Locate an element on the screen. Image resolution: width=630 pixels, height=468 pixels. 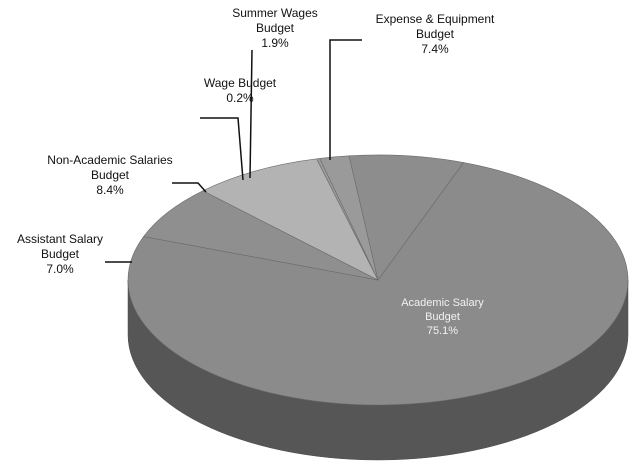
slice-label: Expense & Equipment Budget 7.4% is located at coordinates (435, 34).